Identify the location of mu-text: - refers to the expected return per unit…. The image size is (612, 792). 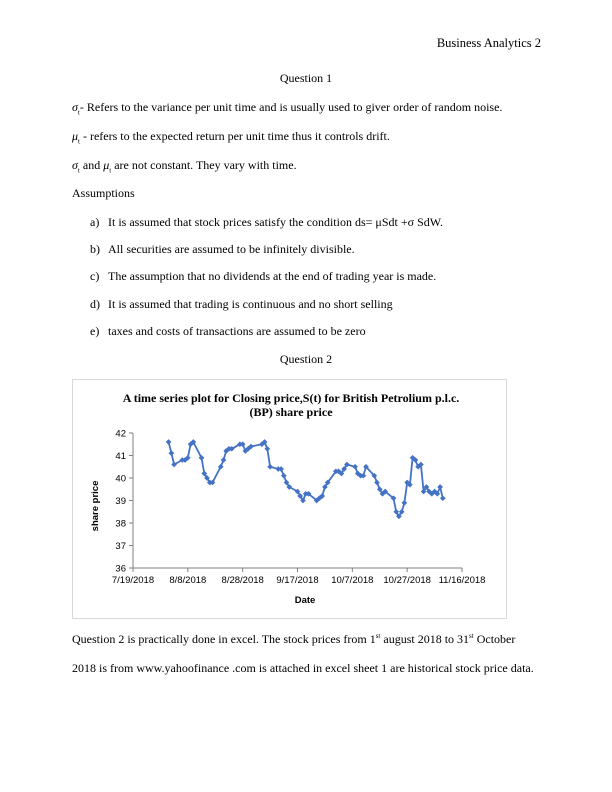
(234, 136).